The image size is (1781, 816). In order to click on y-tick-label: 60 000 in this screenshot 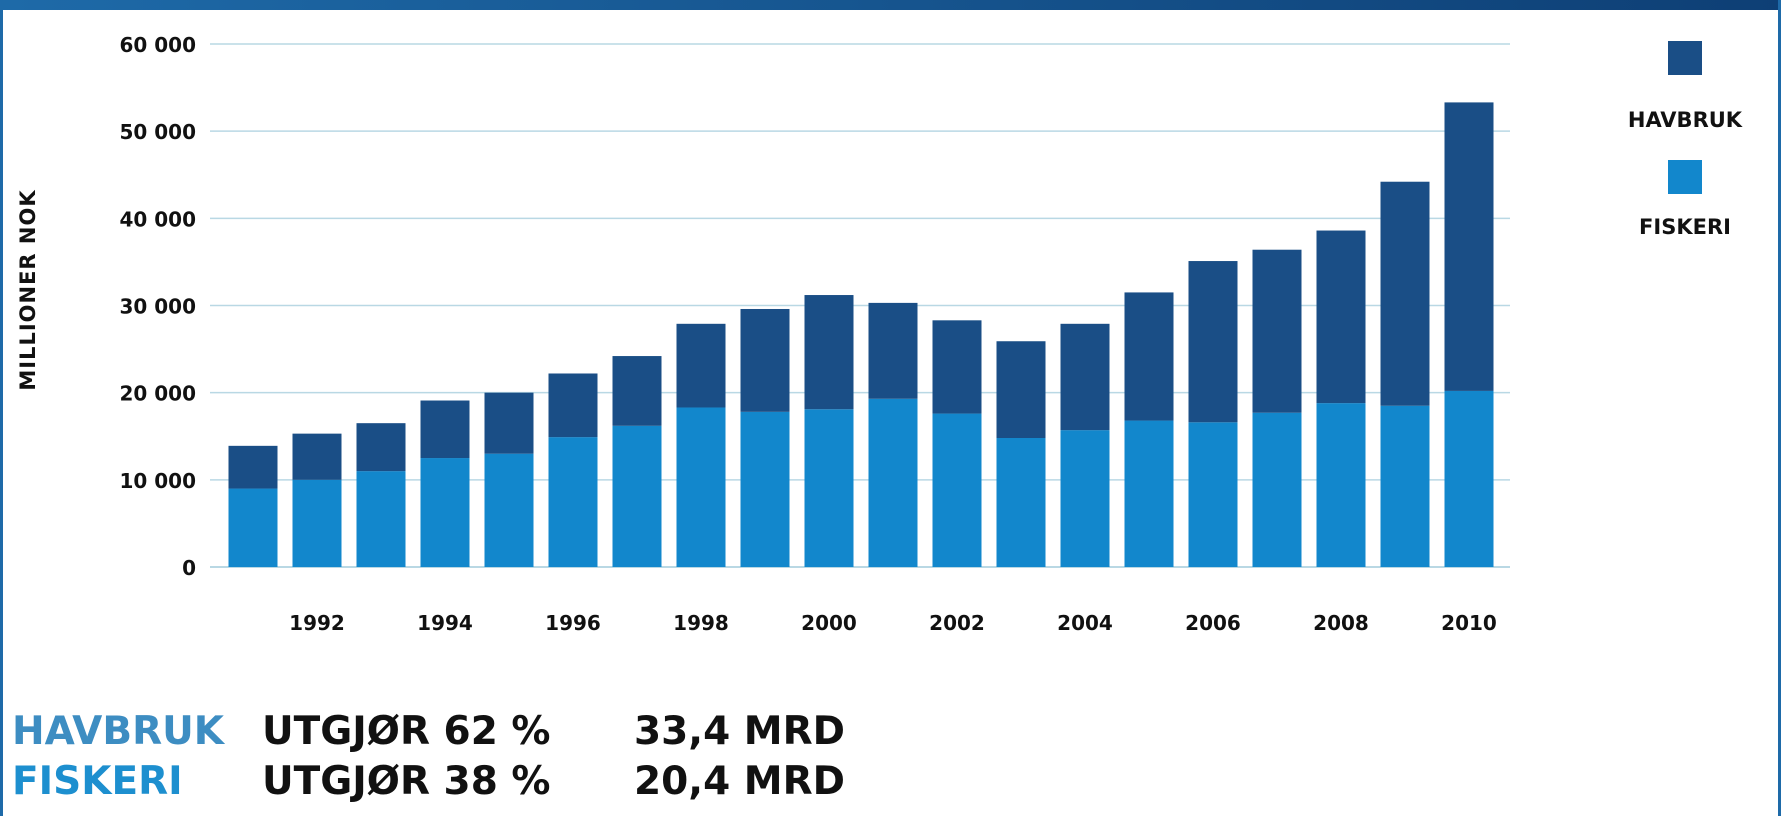, I will do `click(157, 45)`.